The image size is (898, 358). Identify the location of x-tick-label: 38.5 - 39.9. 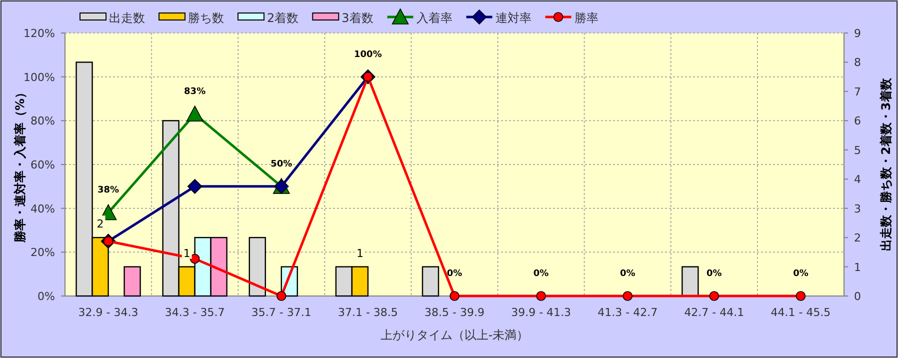
(454, 312).